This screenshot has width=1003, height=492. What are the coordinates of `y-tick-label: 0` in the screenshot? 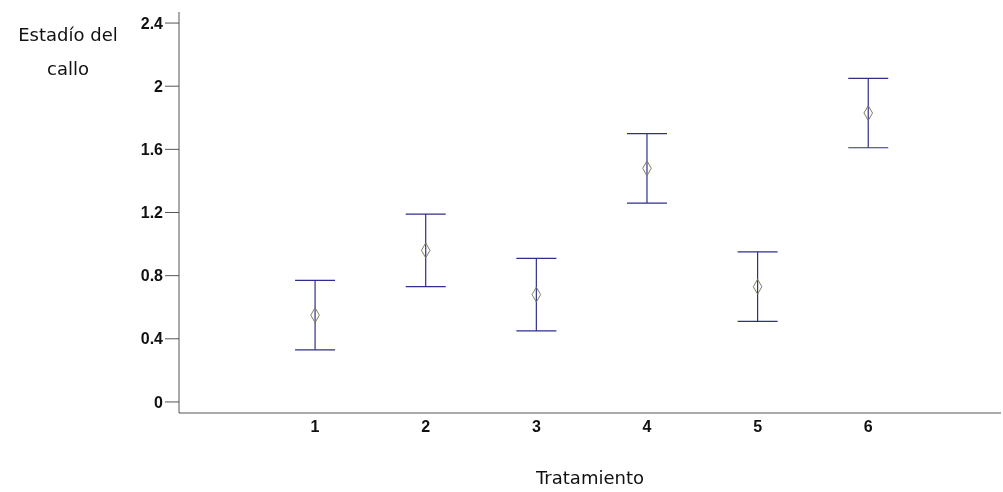 It's located at (159, 402).